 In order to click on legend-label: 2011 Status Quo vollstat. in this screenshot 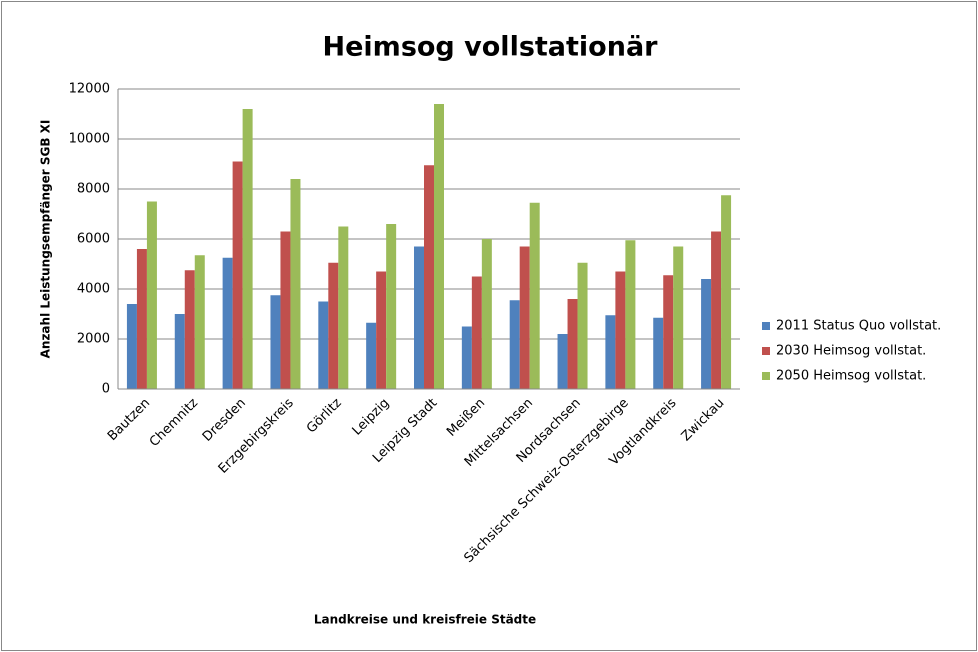, I will do `click(858, 326)`.